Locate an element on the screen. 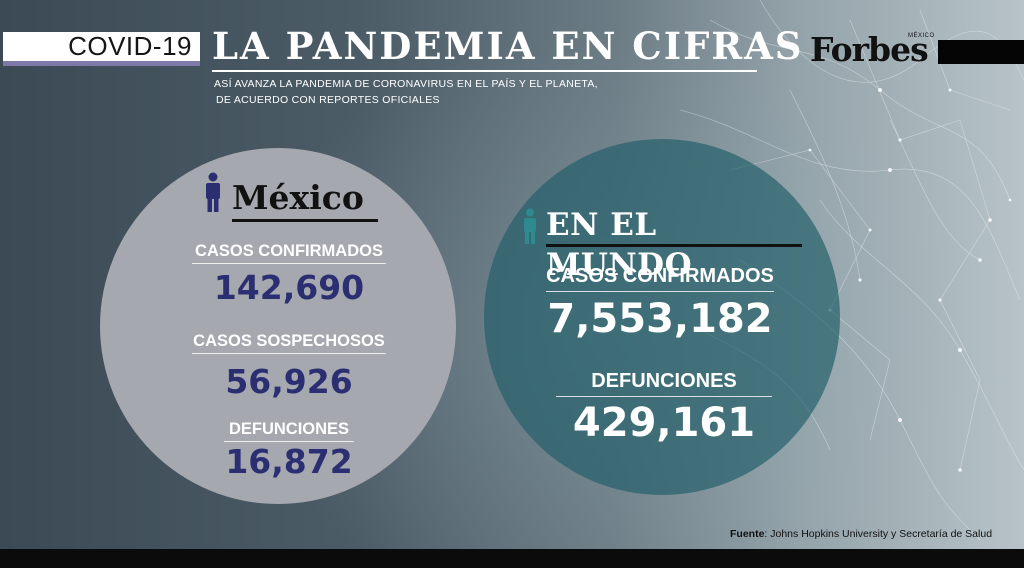 The height and width of the screenshot is (568, 1024). mexico-title: México is located at coordinates (305, 200).